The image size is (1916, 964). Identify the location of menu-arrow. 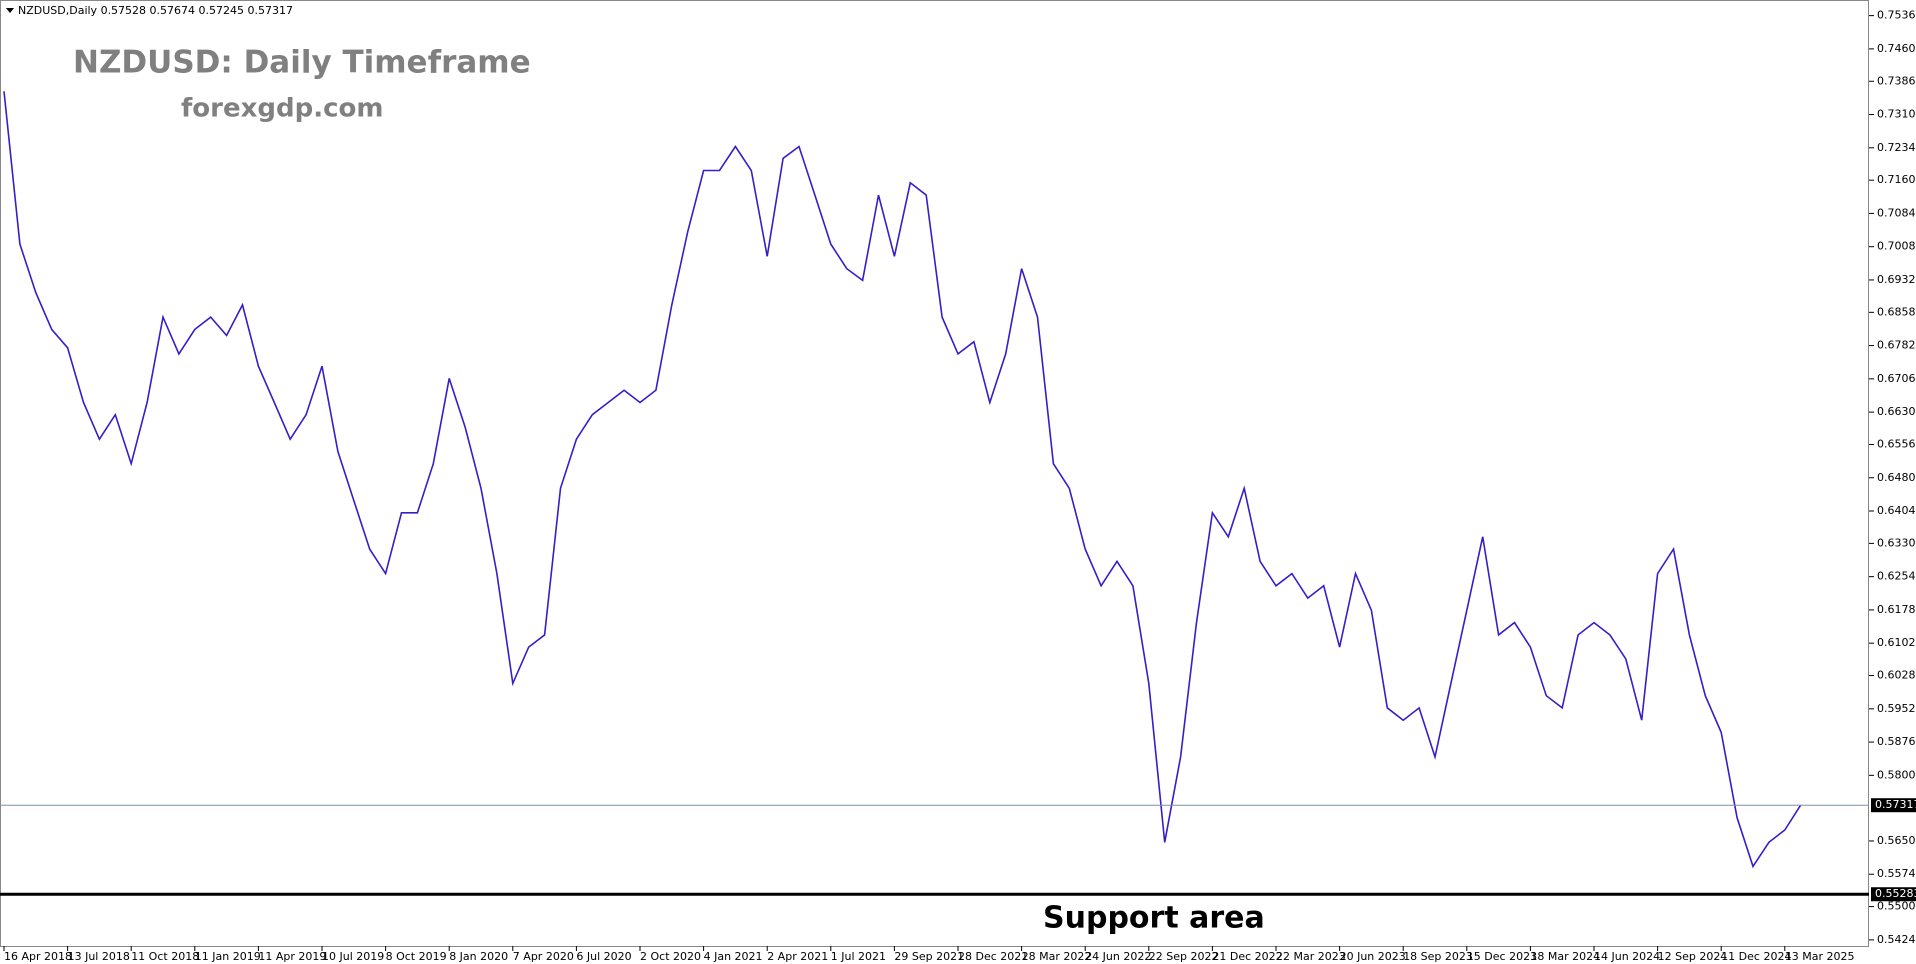
(10, 10).